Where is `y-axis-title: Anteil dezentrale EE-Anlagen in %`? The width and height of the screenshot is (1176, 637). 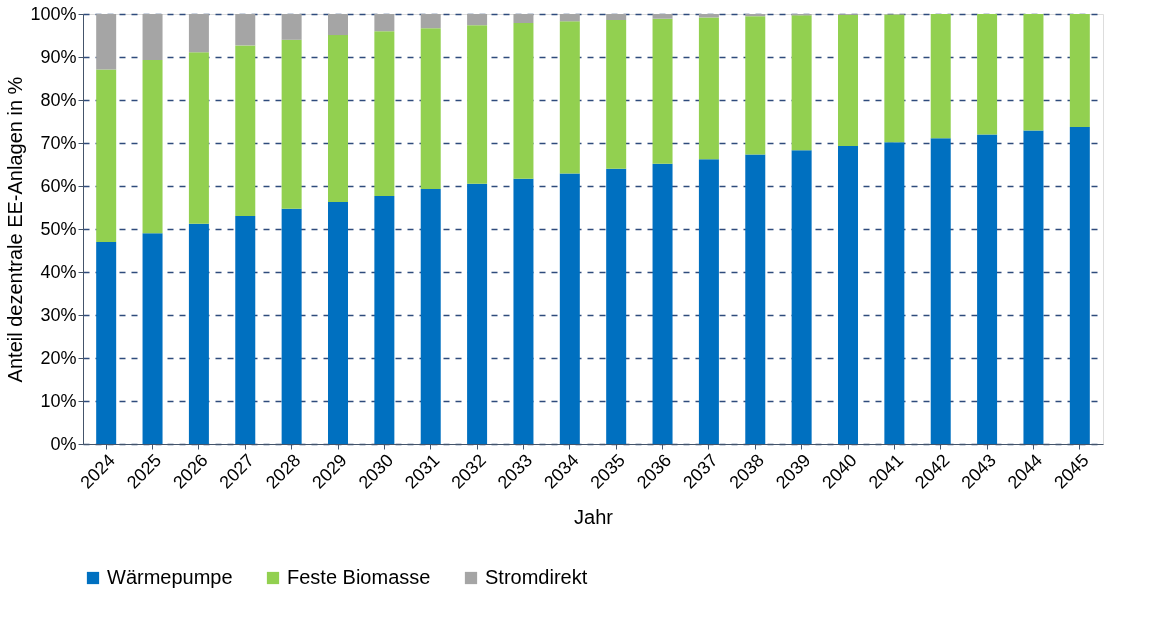 y-axis-title: Anteil dezentrale EE-Anlagen in % is located at coordinates (15, 229).